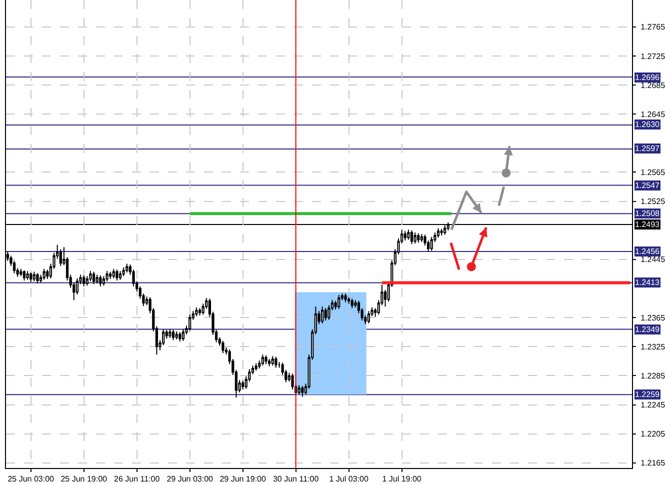 This screenshot has width=665, height=484. I want to click on x-tick-label: 30 Jun 11:00, so click(296, 479).